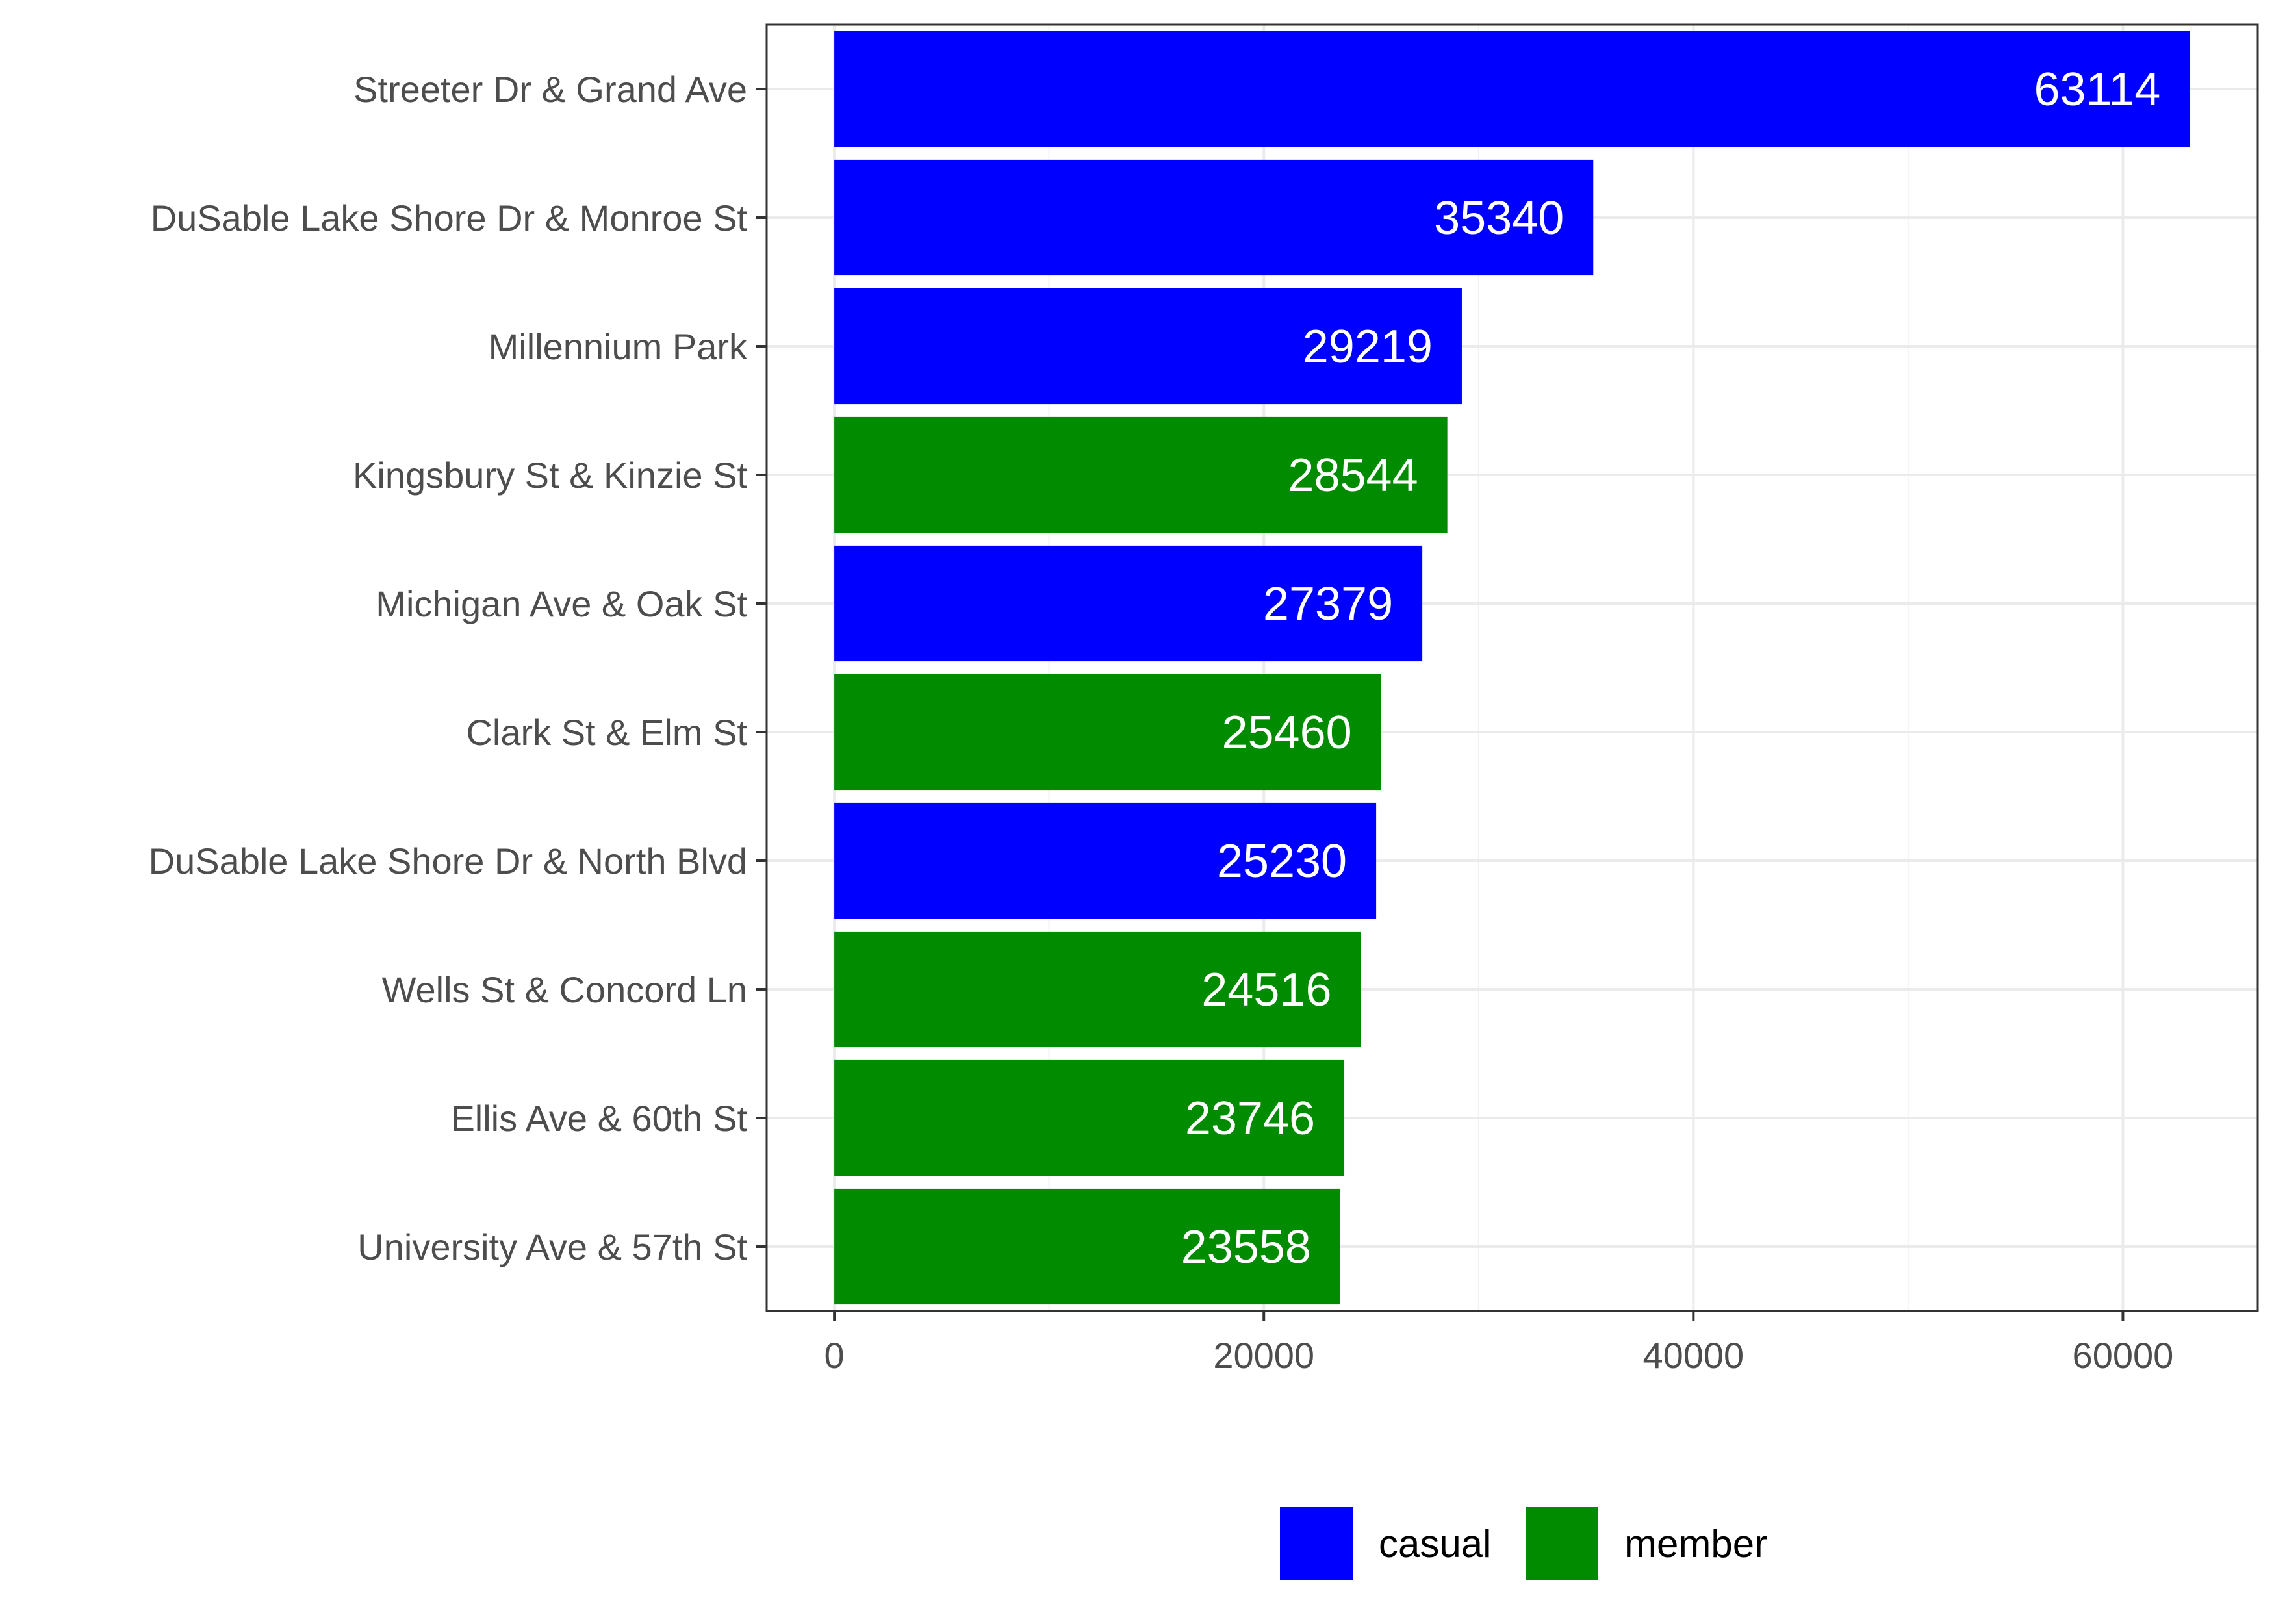 The image size is (2274, 1624). What do you see at coordinates (1695, 1544) in the screenshot?
I see `legend-label-member: member` at bounding box center [1695, 1544].